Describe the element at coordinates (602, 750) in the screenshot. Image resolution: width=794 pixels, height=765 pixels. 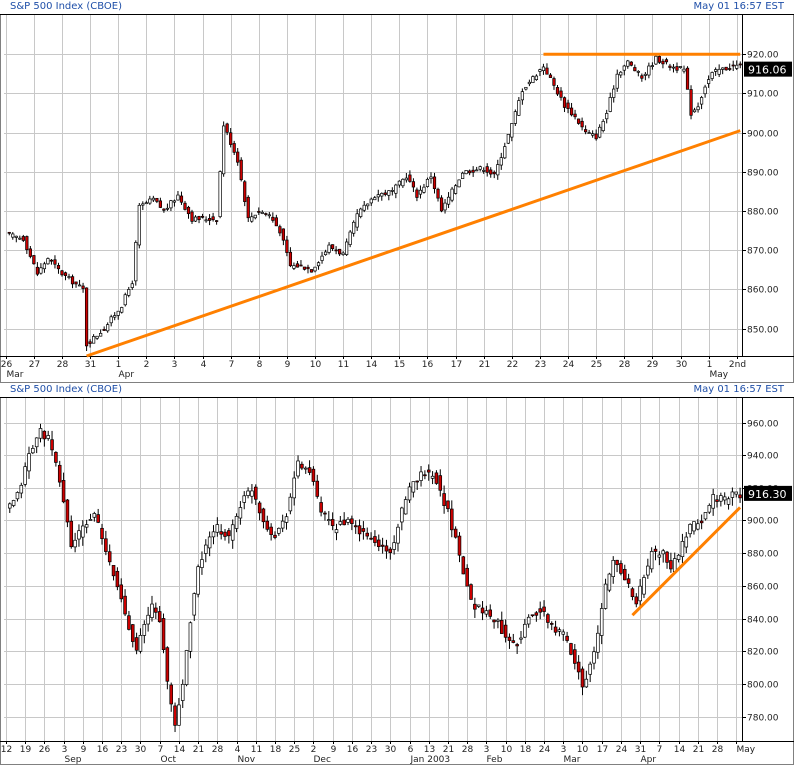
I see `x-tick-label: 17` at that location.